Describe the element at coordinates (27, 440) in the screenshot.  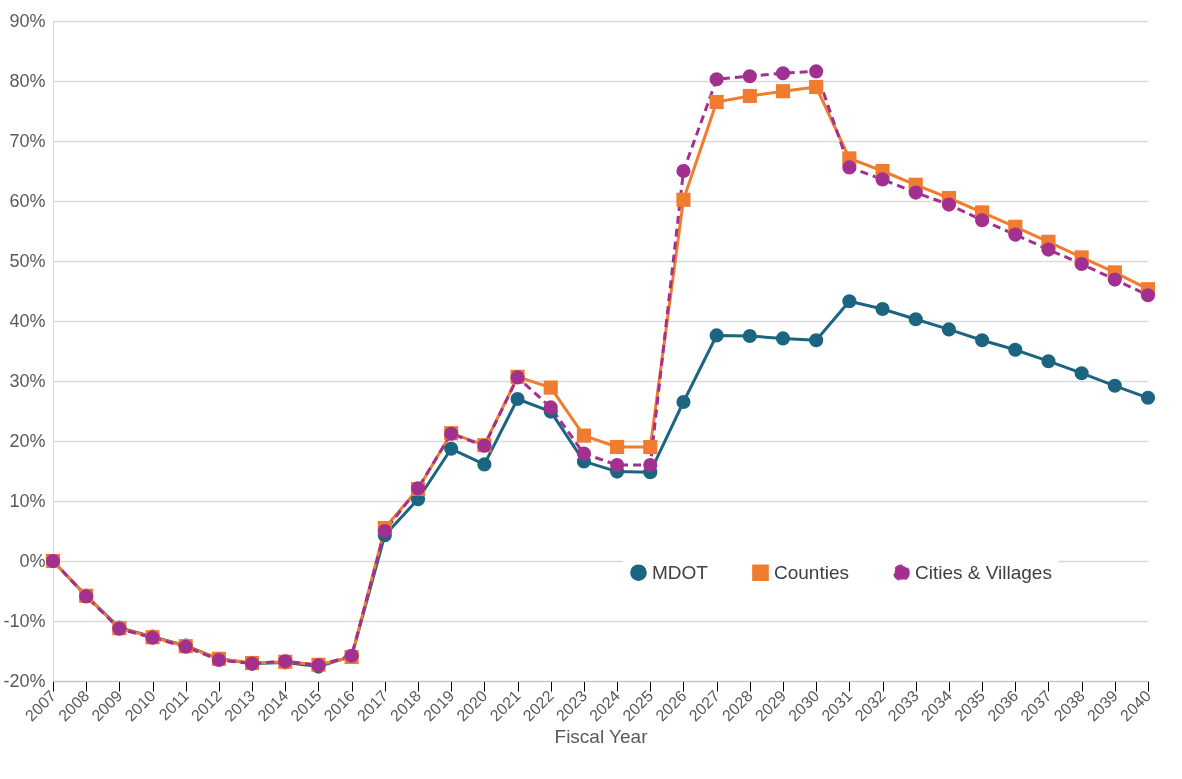
I see `y-tick-label: 20%` at that location.